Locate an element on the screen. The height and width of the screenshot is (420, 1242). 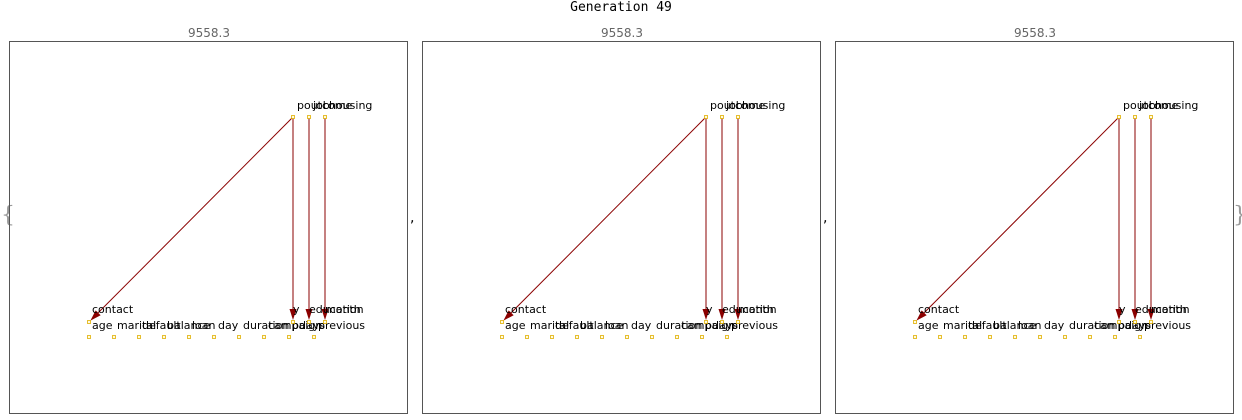
node-label: housing is located at coordinates (763, 105).